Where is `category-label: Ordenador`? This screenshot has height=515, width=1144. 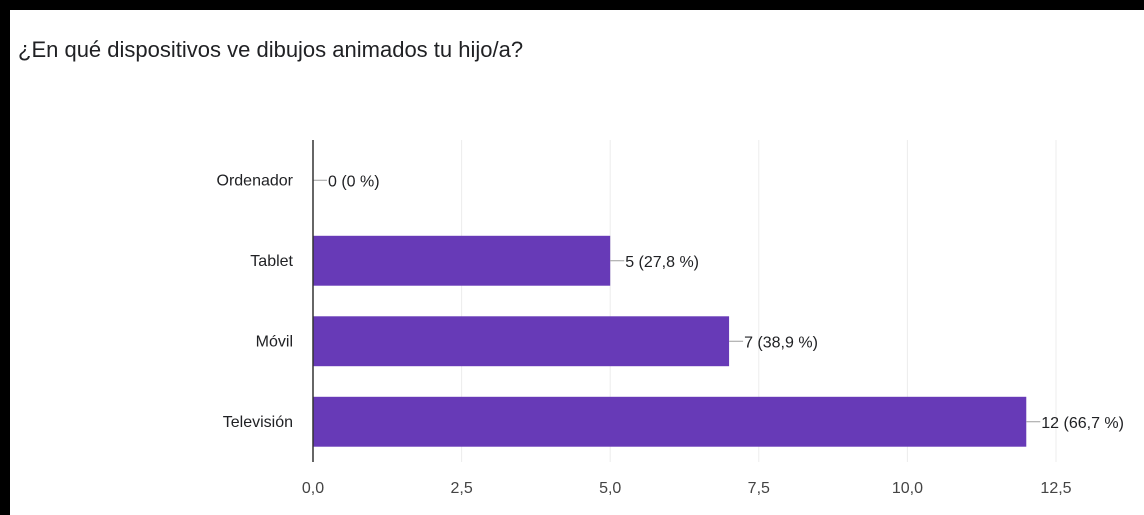
category-label: Ordenador is located at coordinates (255, 180).